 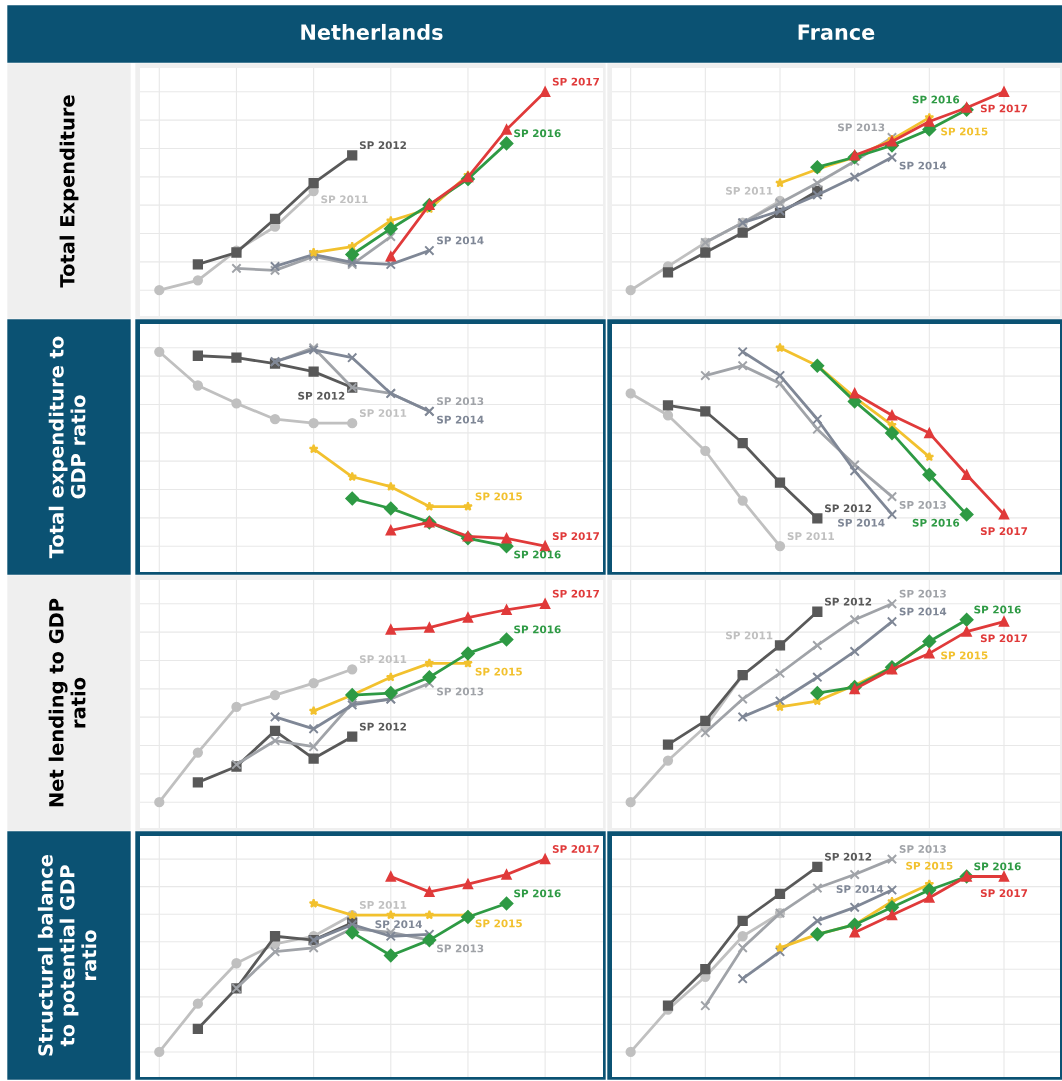 I want to click on y-axis-title: Total Expenditure, so click(x=69, y=191).